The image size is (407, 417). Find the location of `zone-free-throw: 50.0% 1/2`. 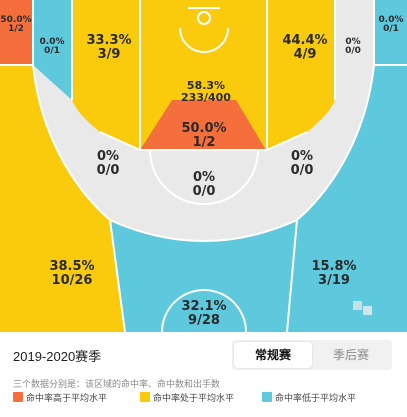

zone-free-throw: 50.0% 1/2 is located at coordinates (203, 135).